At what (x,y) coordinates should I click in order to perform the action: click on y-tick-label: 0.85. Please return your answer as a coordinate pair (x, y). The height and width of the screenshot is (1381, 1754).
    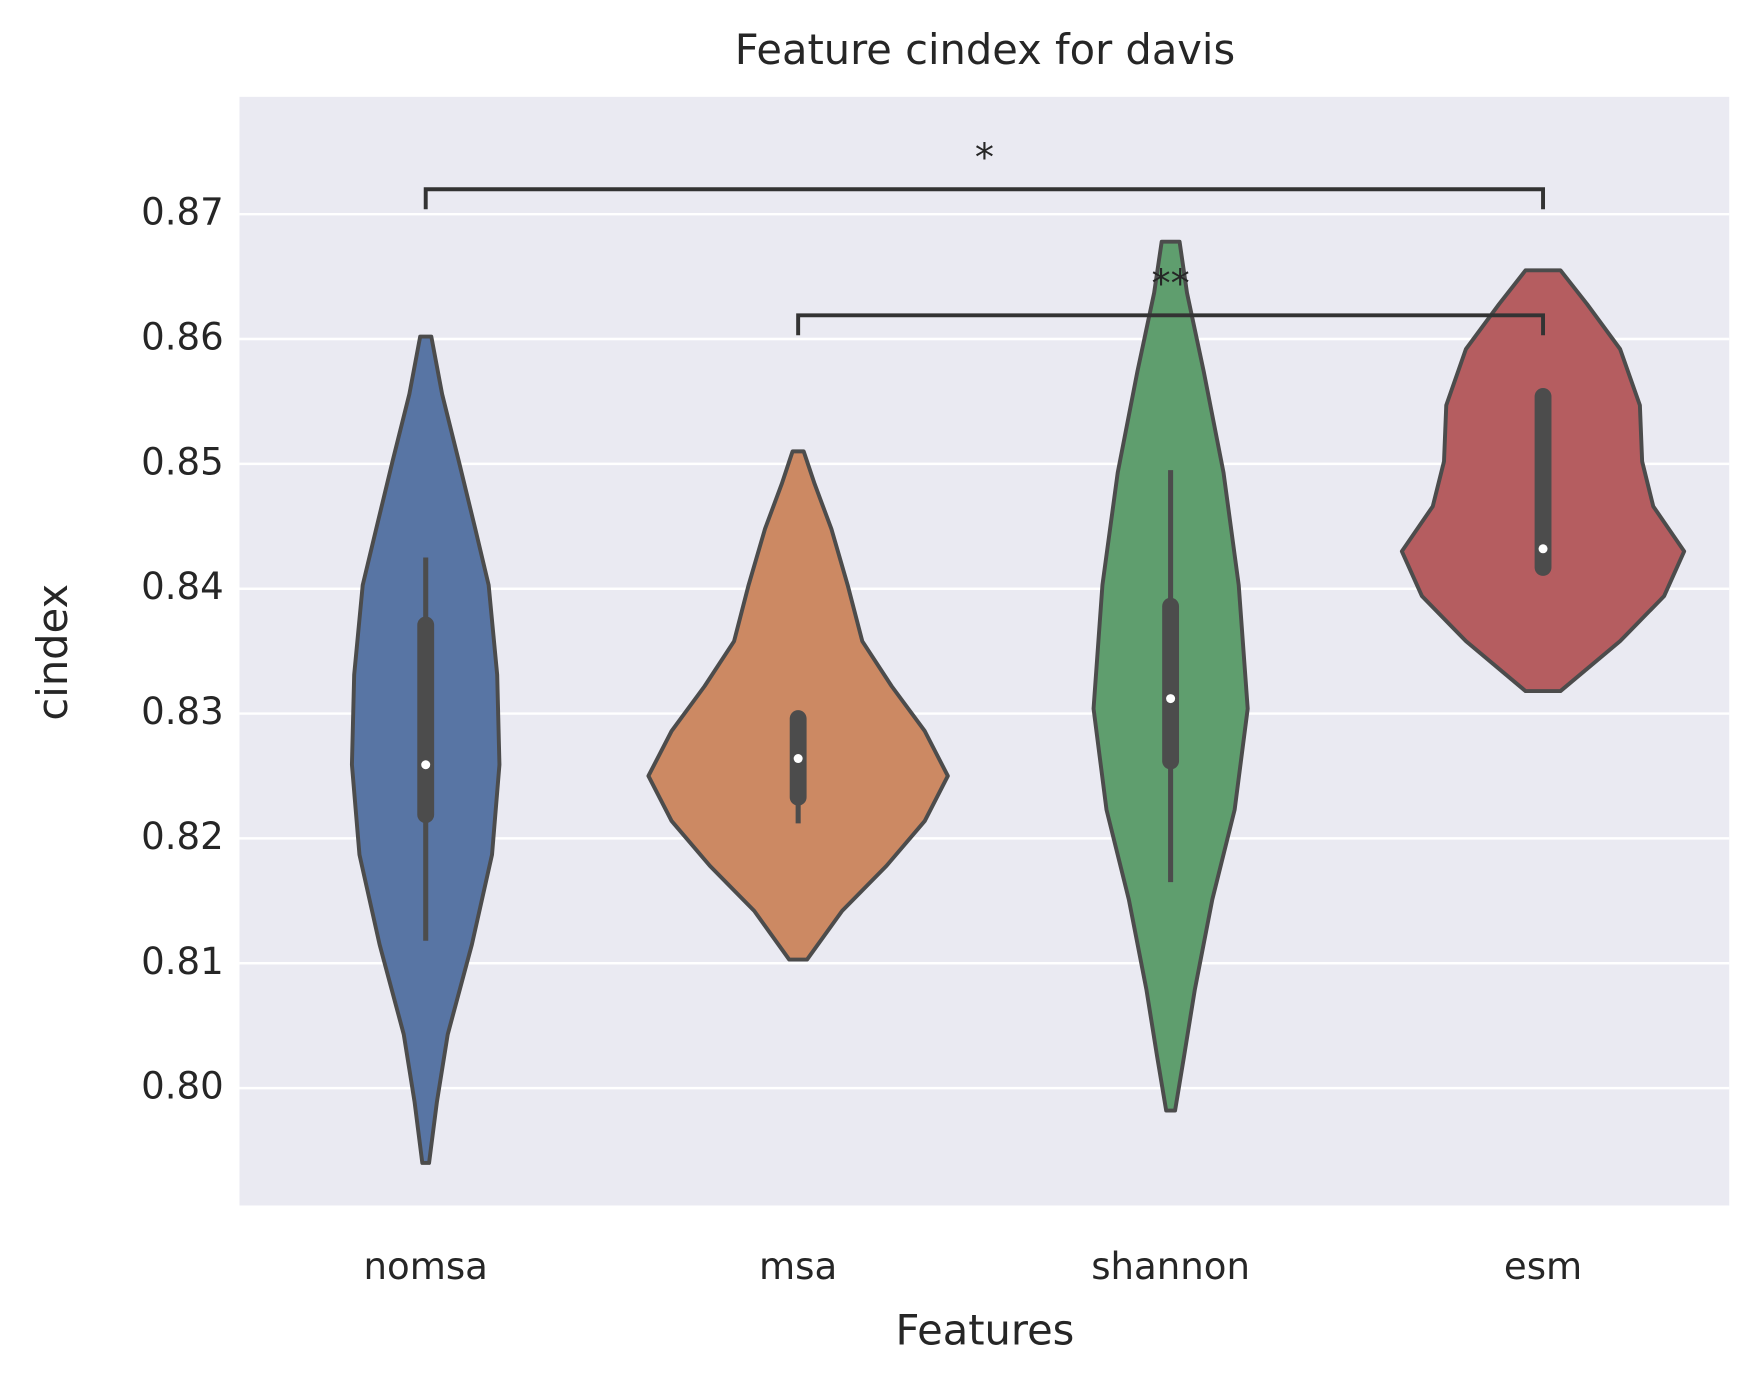
    Looking at the image, I should click on (182, 461).